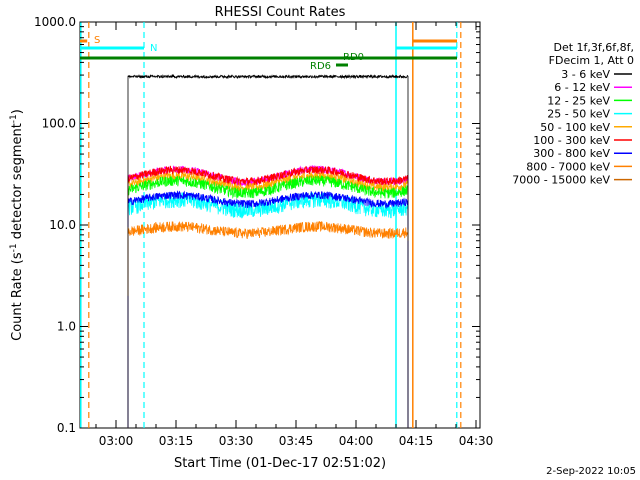 Image resolution: width=640 pixels, height=480 pixels. What do you see at coordinates (591, 471) in the screenshot?
I see `footer-date: 2-Sep-2022 10:05` at bounding box center [591, 471].